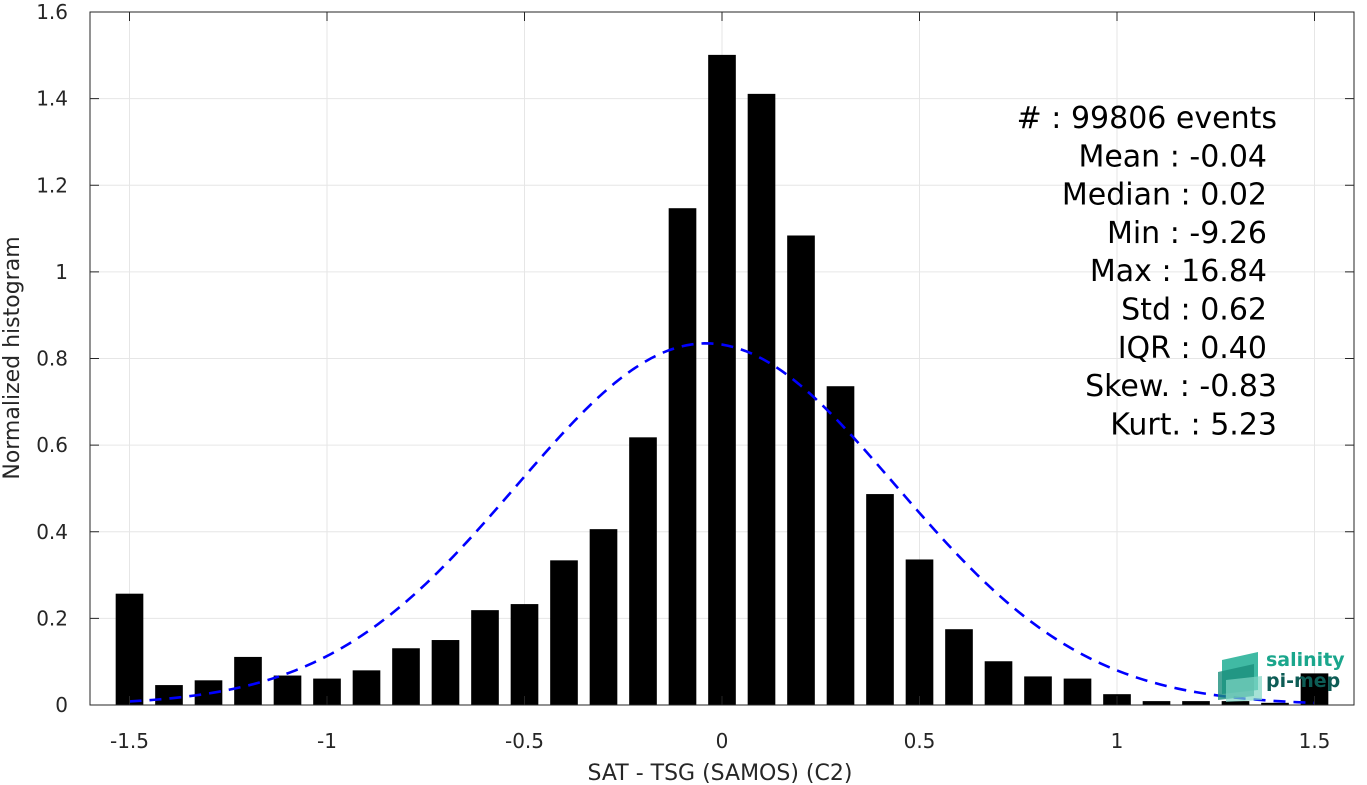  What do you see at coordinates (1240, 677) in the screenshot?
I see `logo-mark-icon` at bounding box center [1240, 677].